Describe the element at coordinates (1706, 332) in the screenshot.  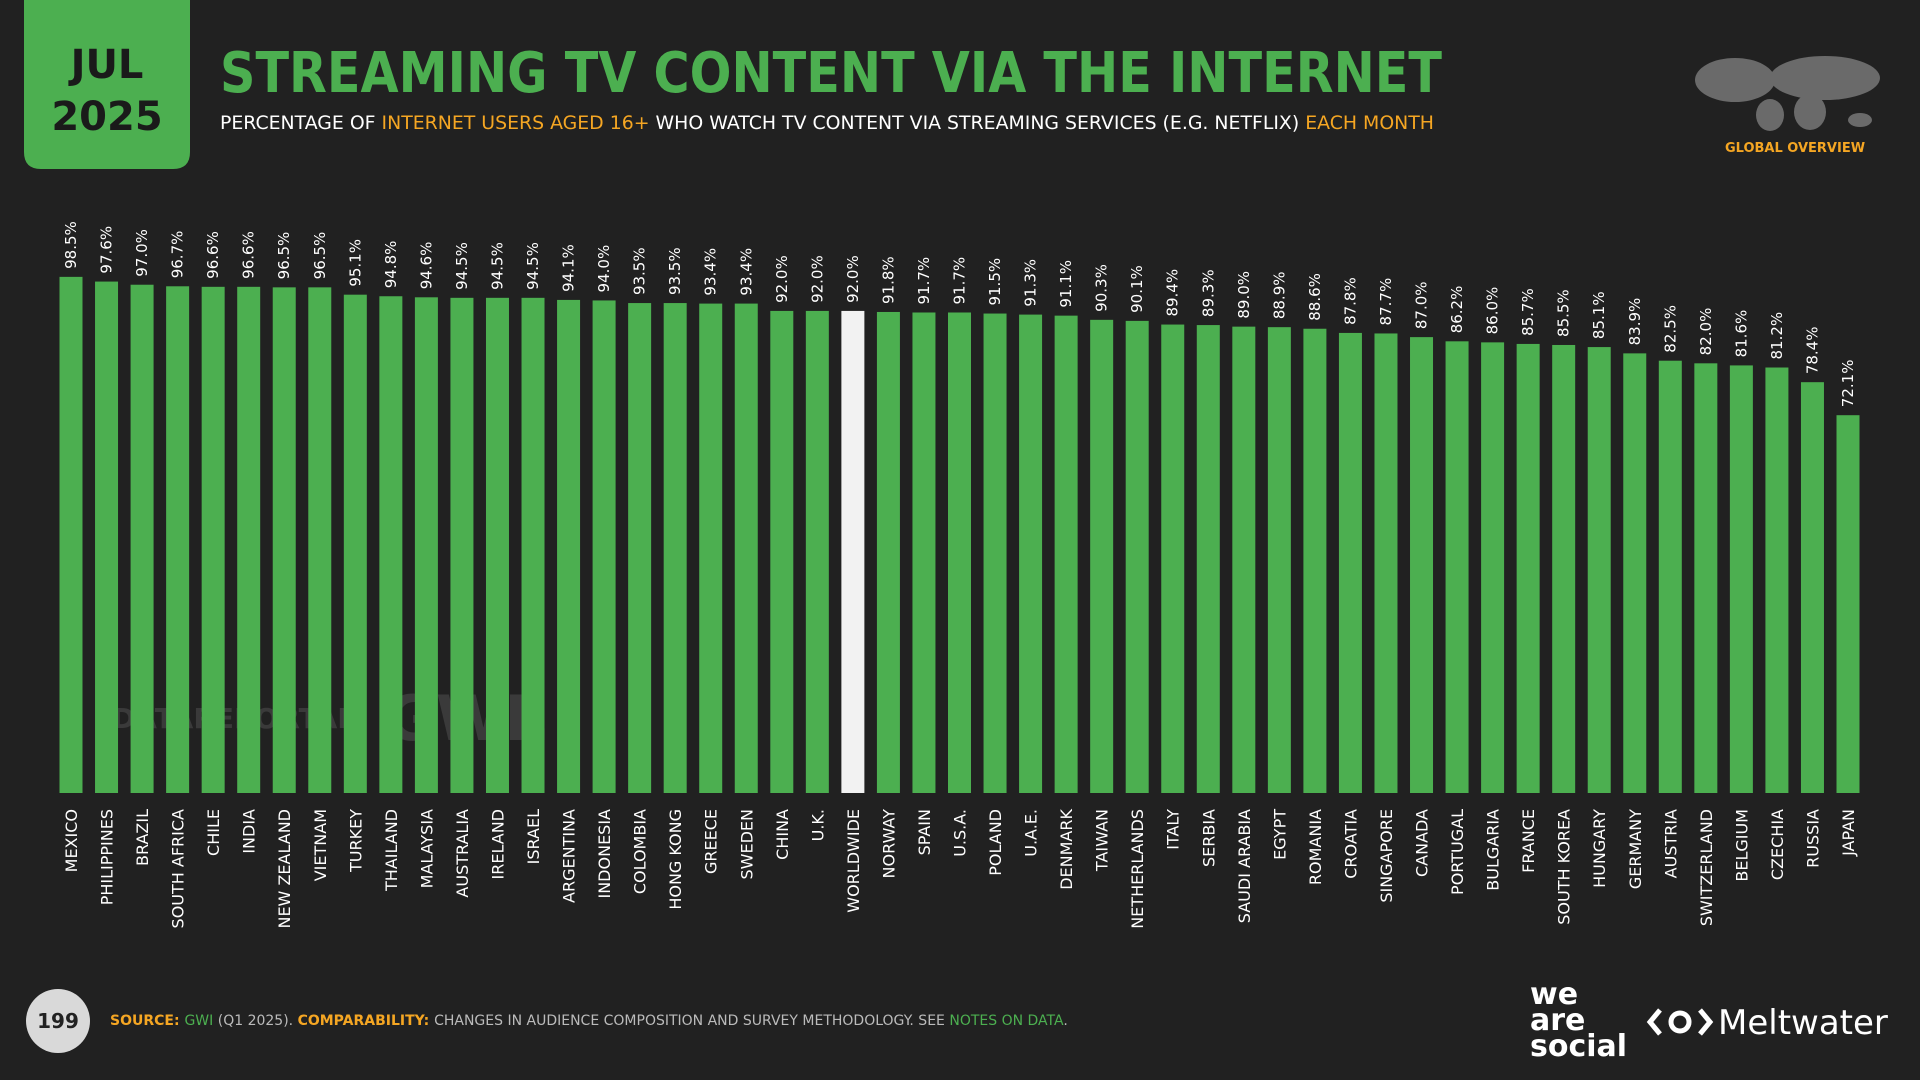
I see `value-label: 82.0%` at that location.